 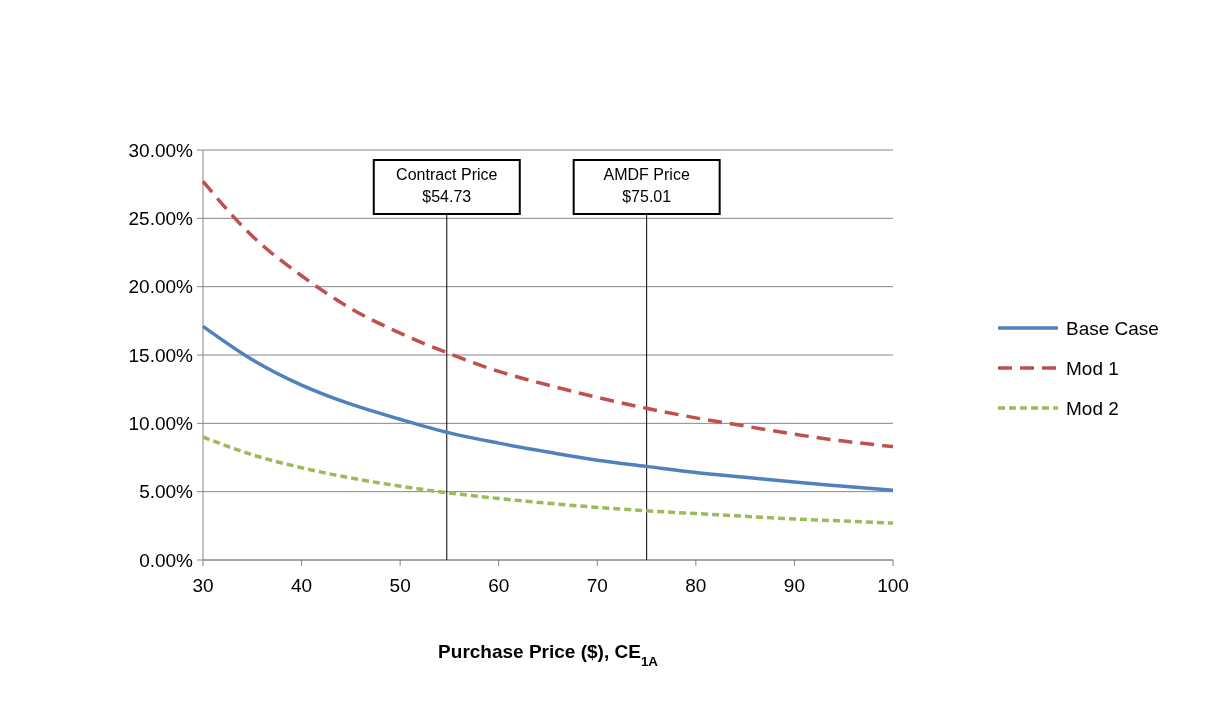 I want to click on legend-label: Mod 1, so click(x=1092, y=368).